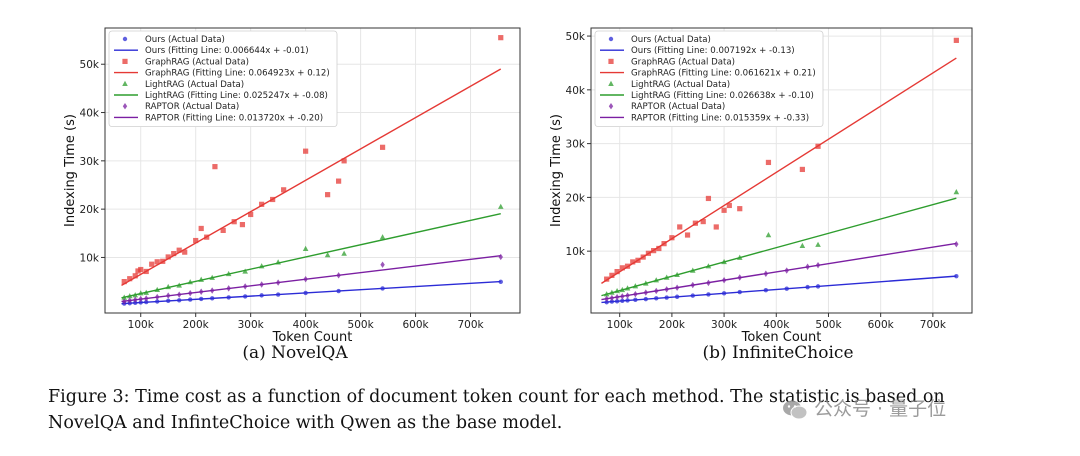 The height and width of the screenshot is (456, 1080). Describe the element at coordinates (880, 409) in the screenshot. I see `watermark-text: 公众号 · 量子位` at that location.